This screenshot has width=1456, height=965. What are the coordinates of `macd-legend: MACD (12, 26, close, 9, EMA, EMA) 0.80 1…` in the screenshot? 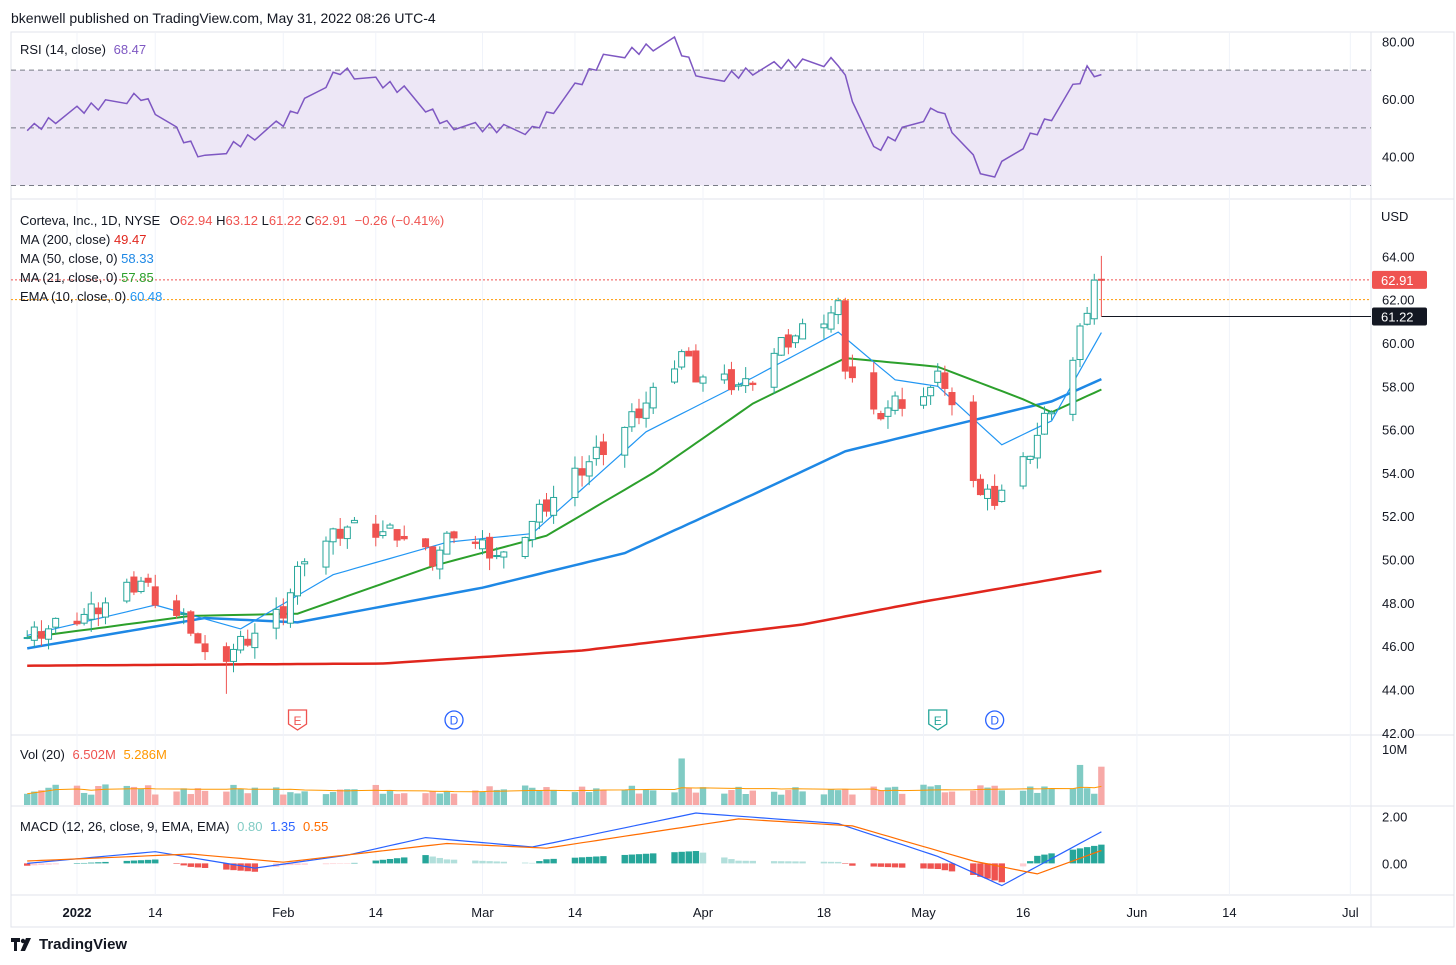 It's located at (174, 826).